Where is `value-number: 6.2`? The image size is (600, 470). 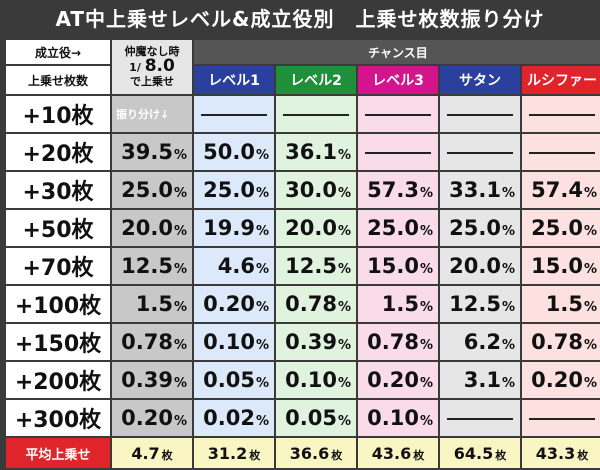
value-number: 6.2 is located at coordinates (482, 342).